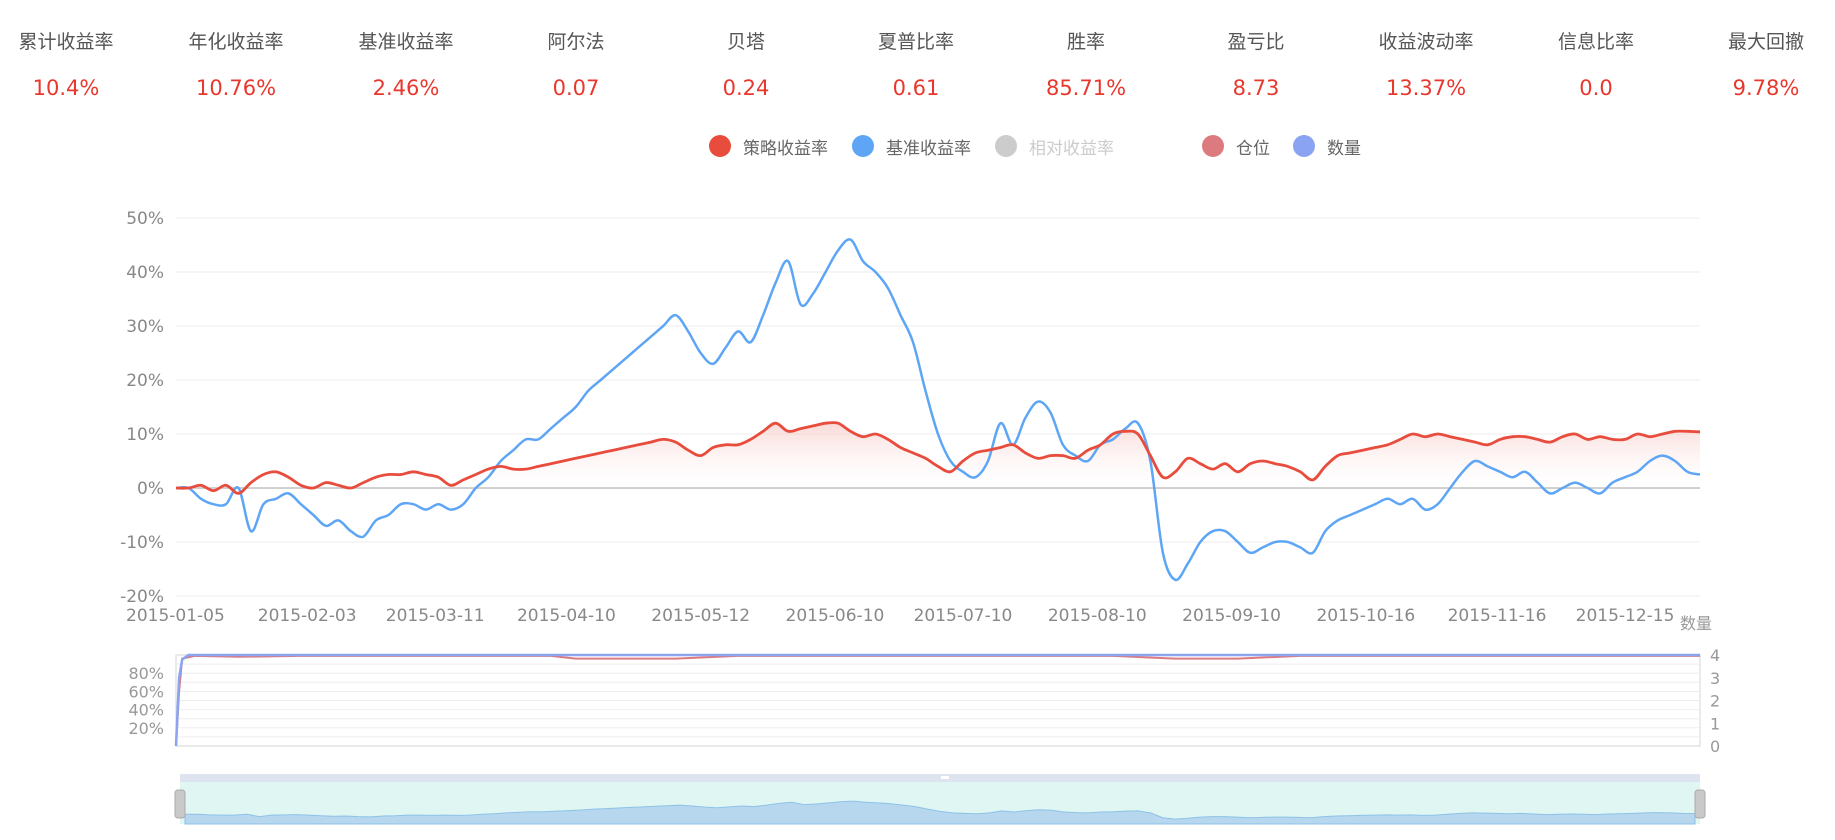 The image size is (1835, 840). I want to click on stat-item: 贝塔 0.24, so click(746, 65).